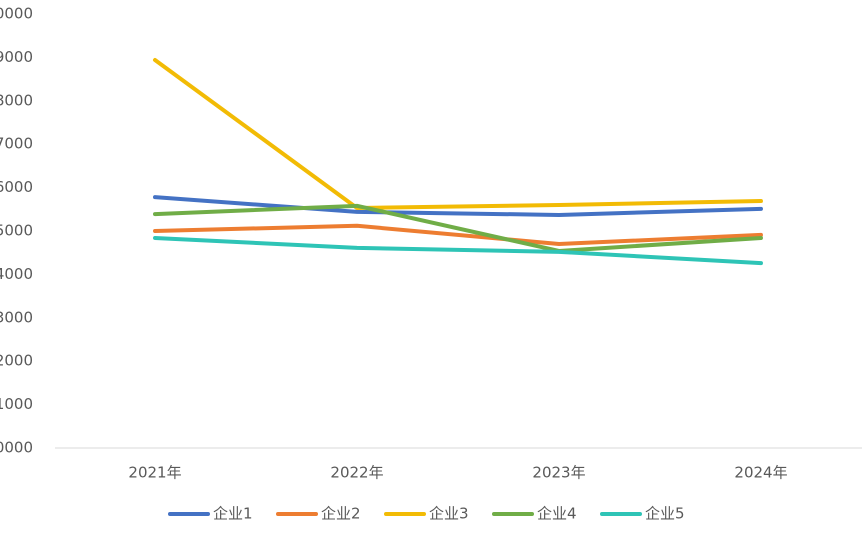 The image size is (865, 534). What do you see at coordinates (16, 100) in the screenshot?
I see `y-tick-label: 18000` at bounding box center [16, 100].